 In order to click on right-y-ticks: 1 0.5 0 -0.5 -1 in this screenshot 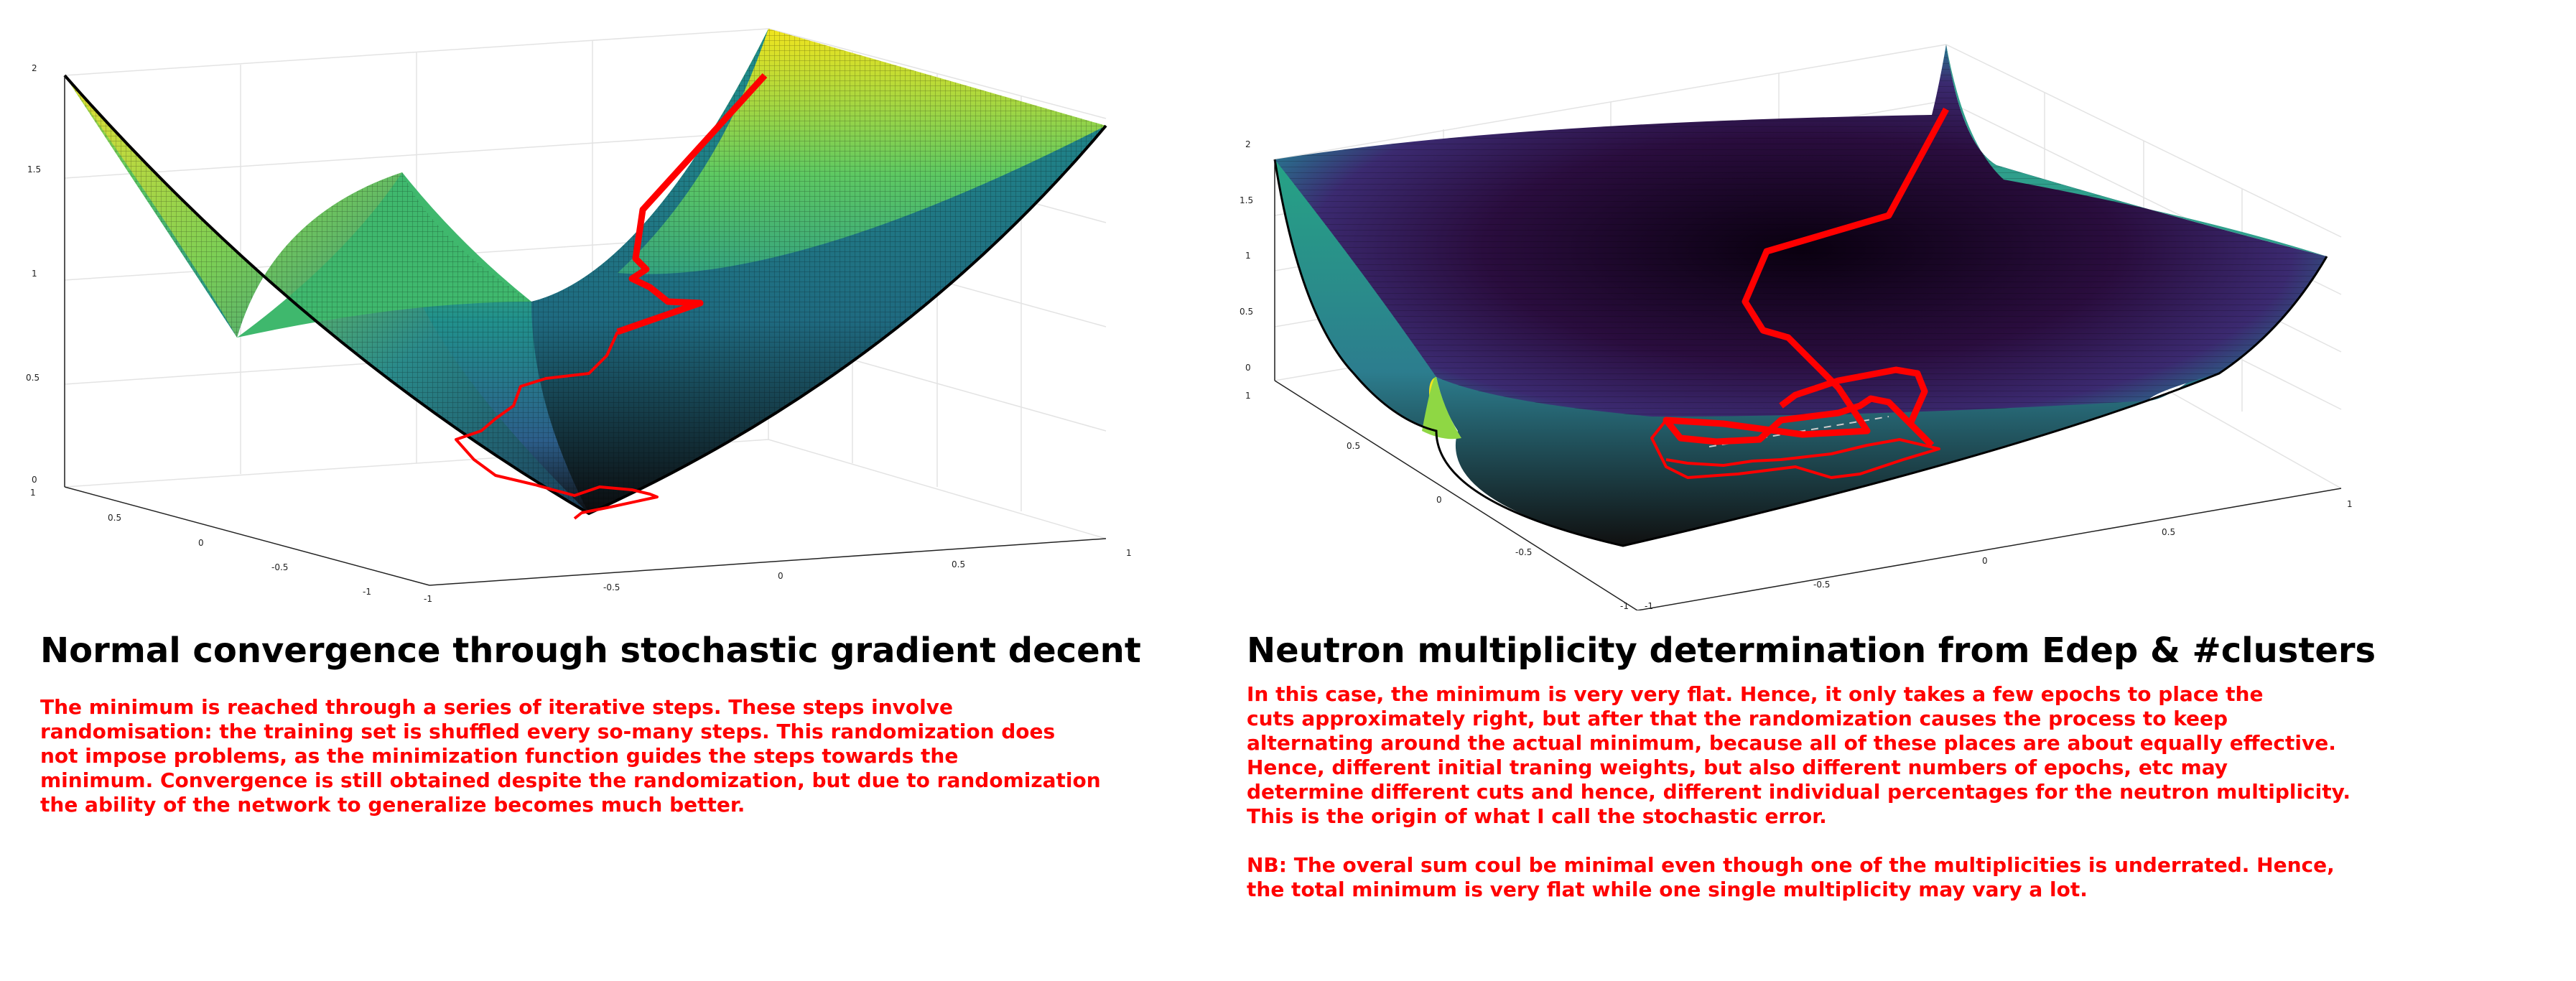, I will do `click(1437, 501)`.